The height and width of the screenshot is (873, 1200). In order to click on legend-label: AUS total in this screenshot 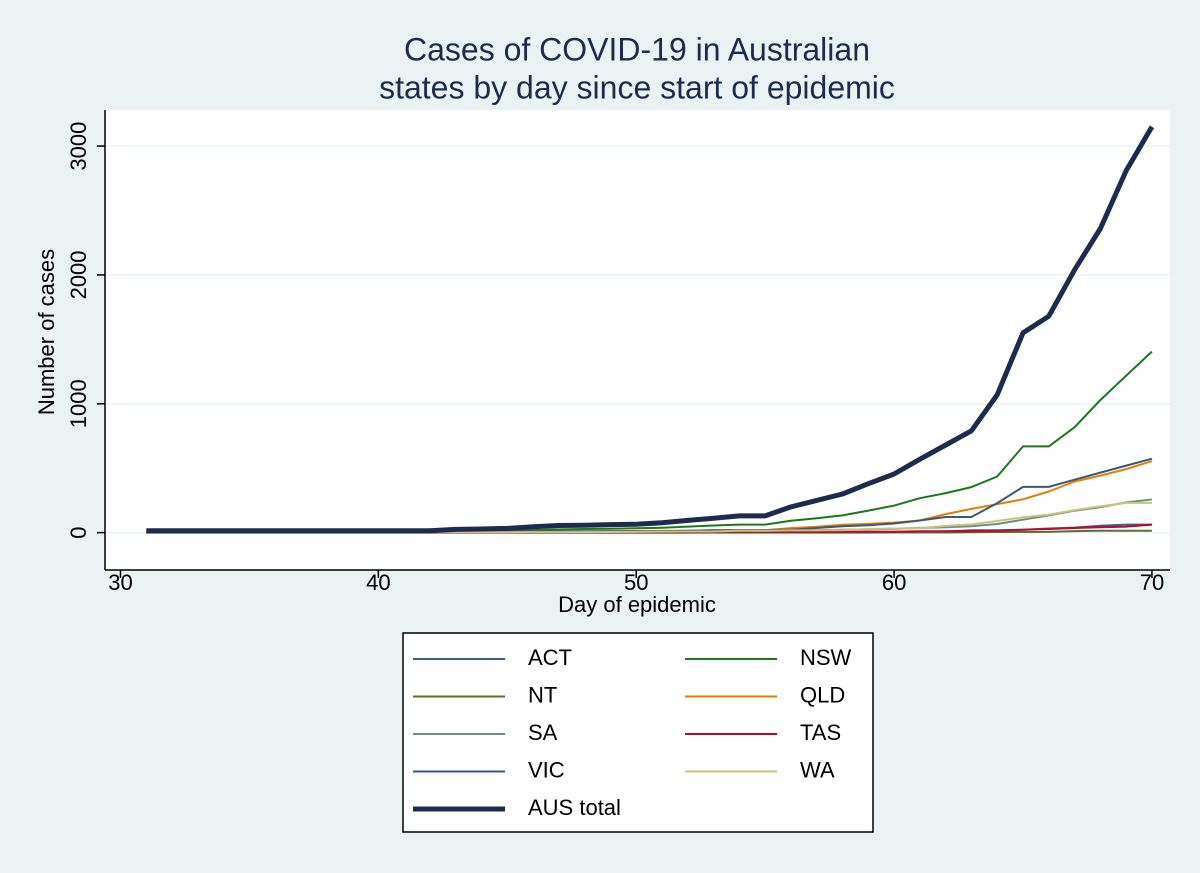, I will do `click(574, 807)`.